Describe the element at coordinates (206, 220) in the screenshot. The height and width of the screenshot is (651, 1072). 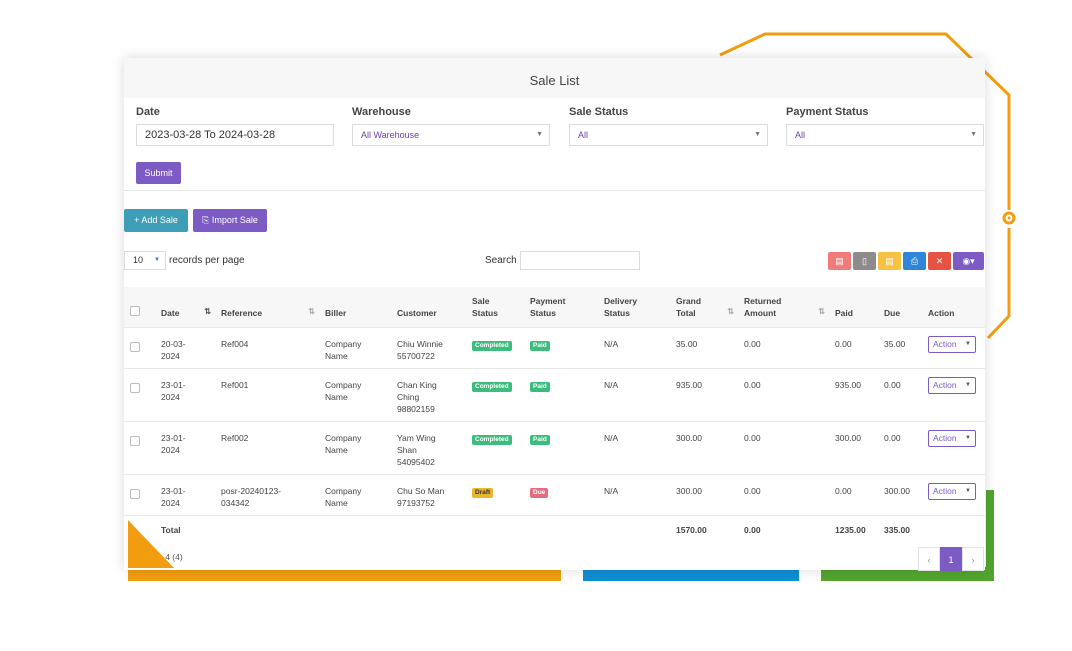
I see `clipboard-icon: ⎘` at that location.